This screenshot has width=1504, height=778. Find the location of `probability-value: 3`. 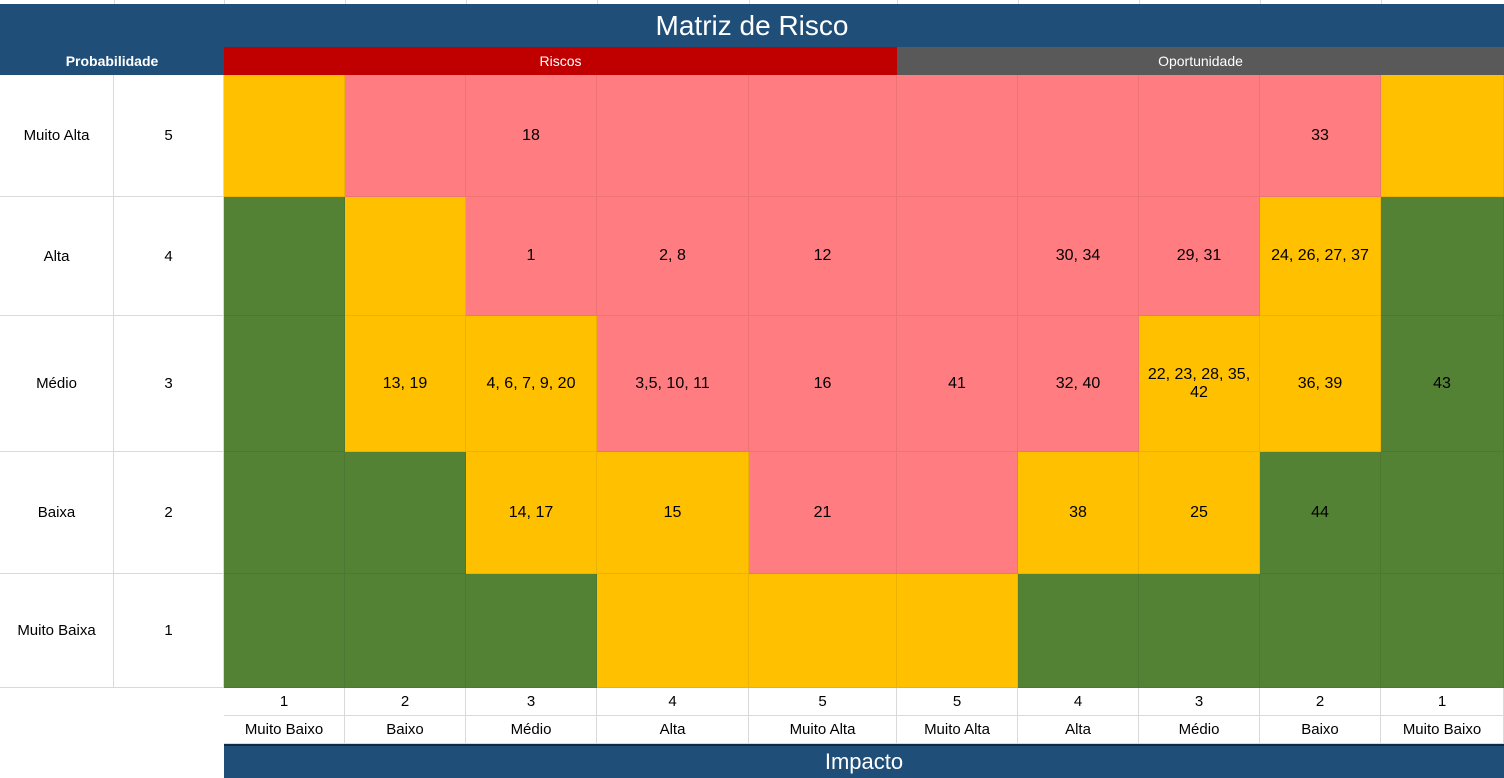

probability-value: 3 is located at coordinates (169, 384).